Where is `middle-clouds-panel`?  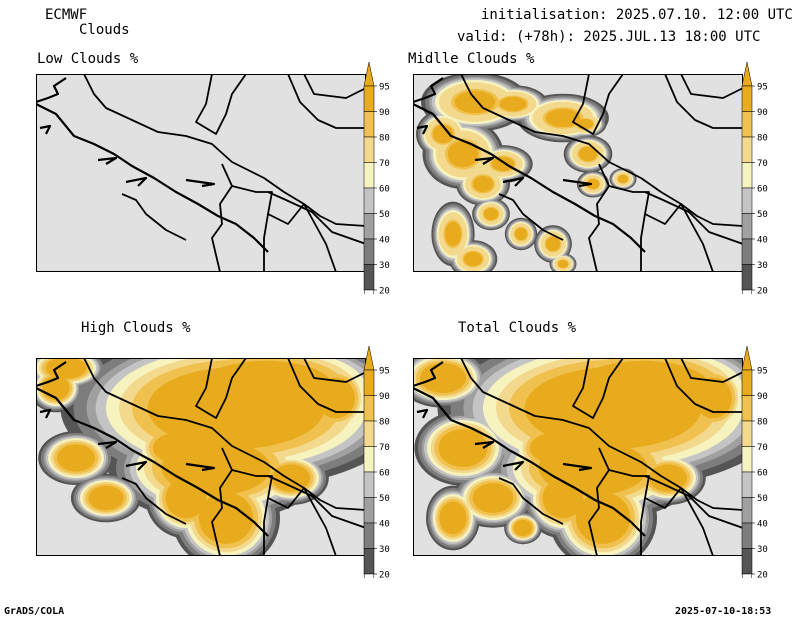 middle-clouds-panel is located at coordinates (578, 173).